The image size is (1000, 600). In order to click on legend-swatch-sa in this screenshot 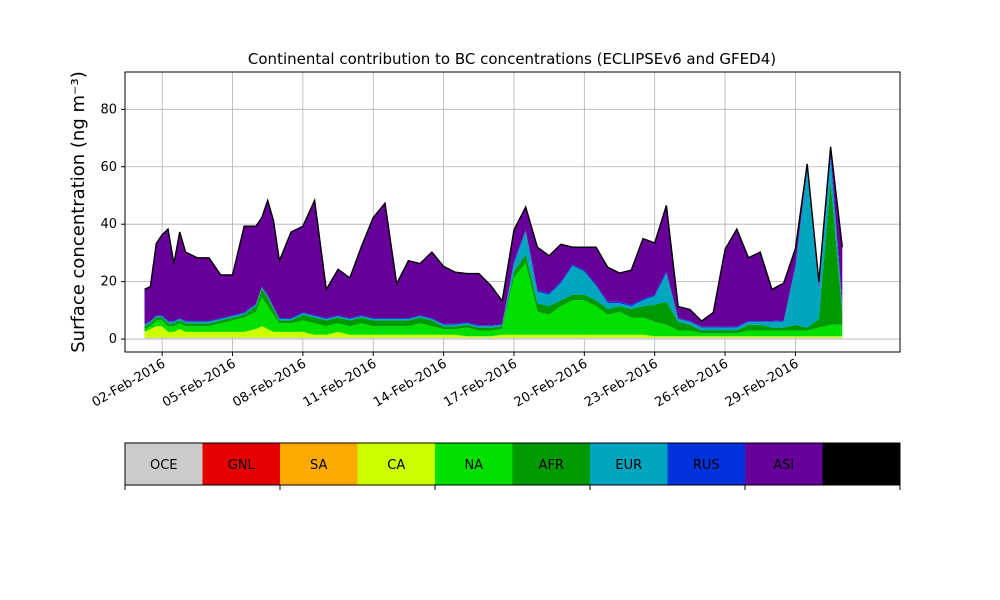, I will do `click(319, 464)`.